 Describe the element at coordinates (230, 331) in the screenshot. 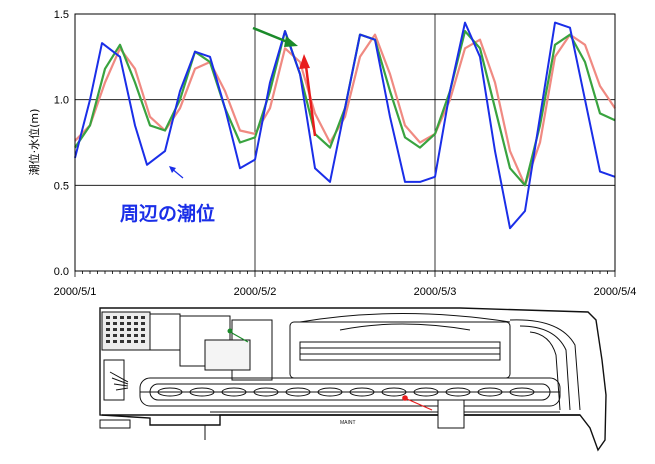

I see `plan-marker-green` at that location.